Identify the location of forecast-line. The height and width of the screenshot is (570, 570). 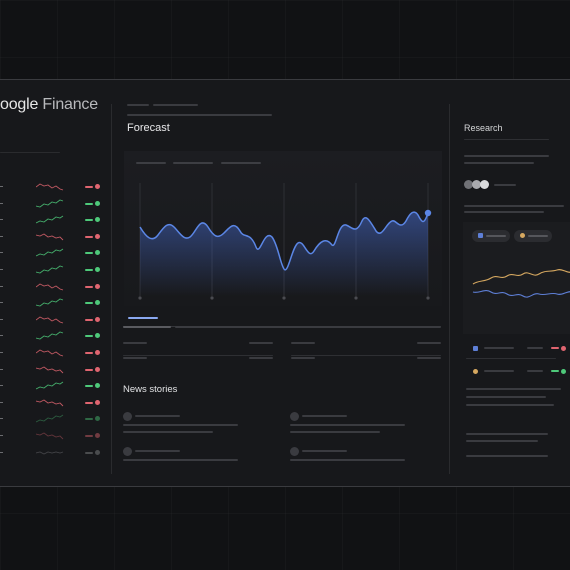
(284, 241).